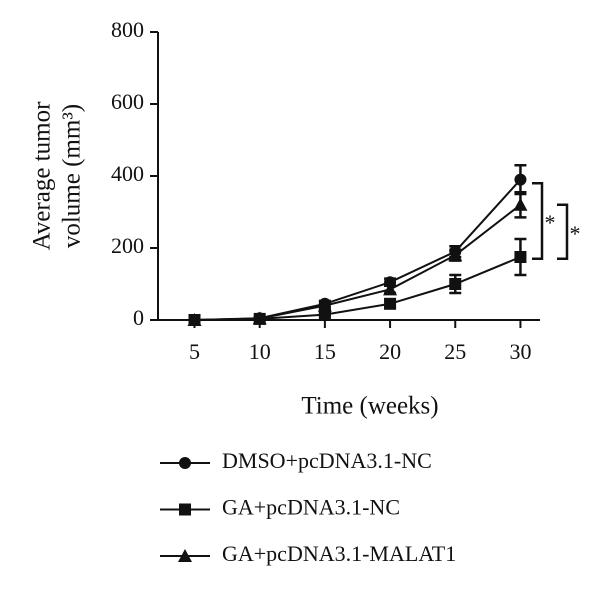 The image size is (600, 594). I want to click on y-tick-label: 400, so click(127, 173).